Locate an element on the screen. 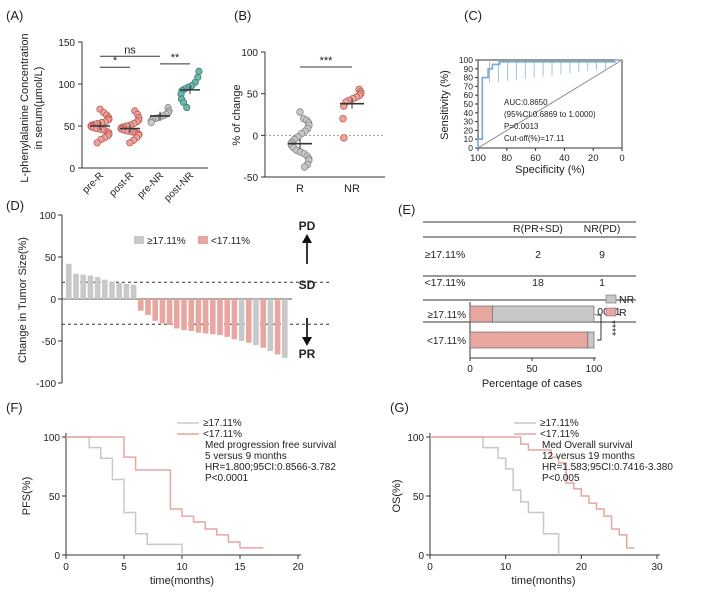 The height and width of the screenshot is (604, 701). panel-F-ytick-label: 50 is located at coordinates (55, 497).